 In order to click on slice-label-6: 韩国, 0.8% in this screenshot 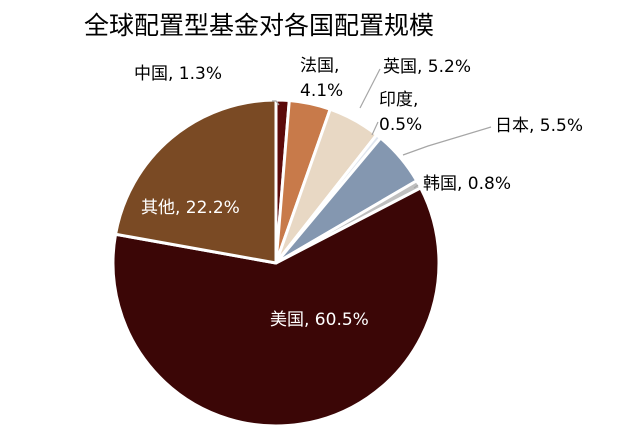, I will do `click(467, 184)`.